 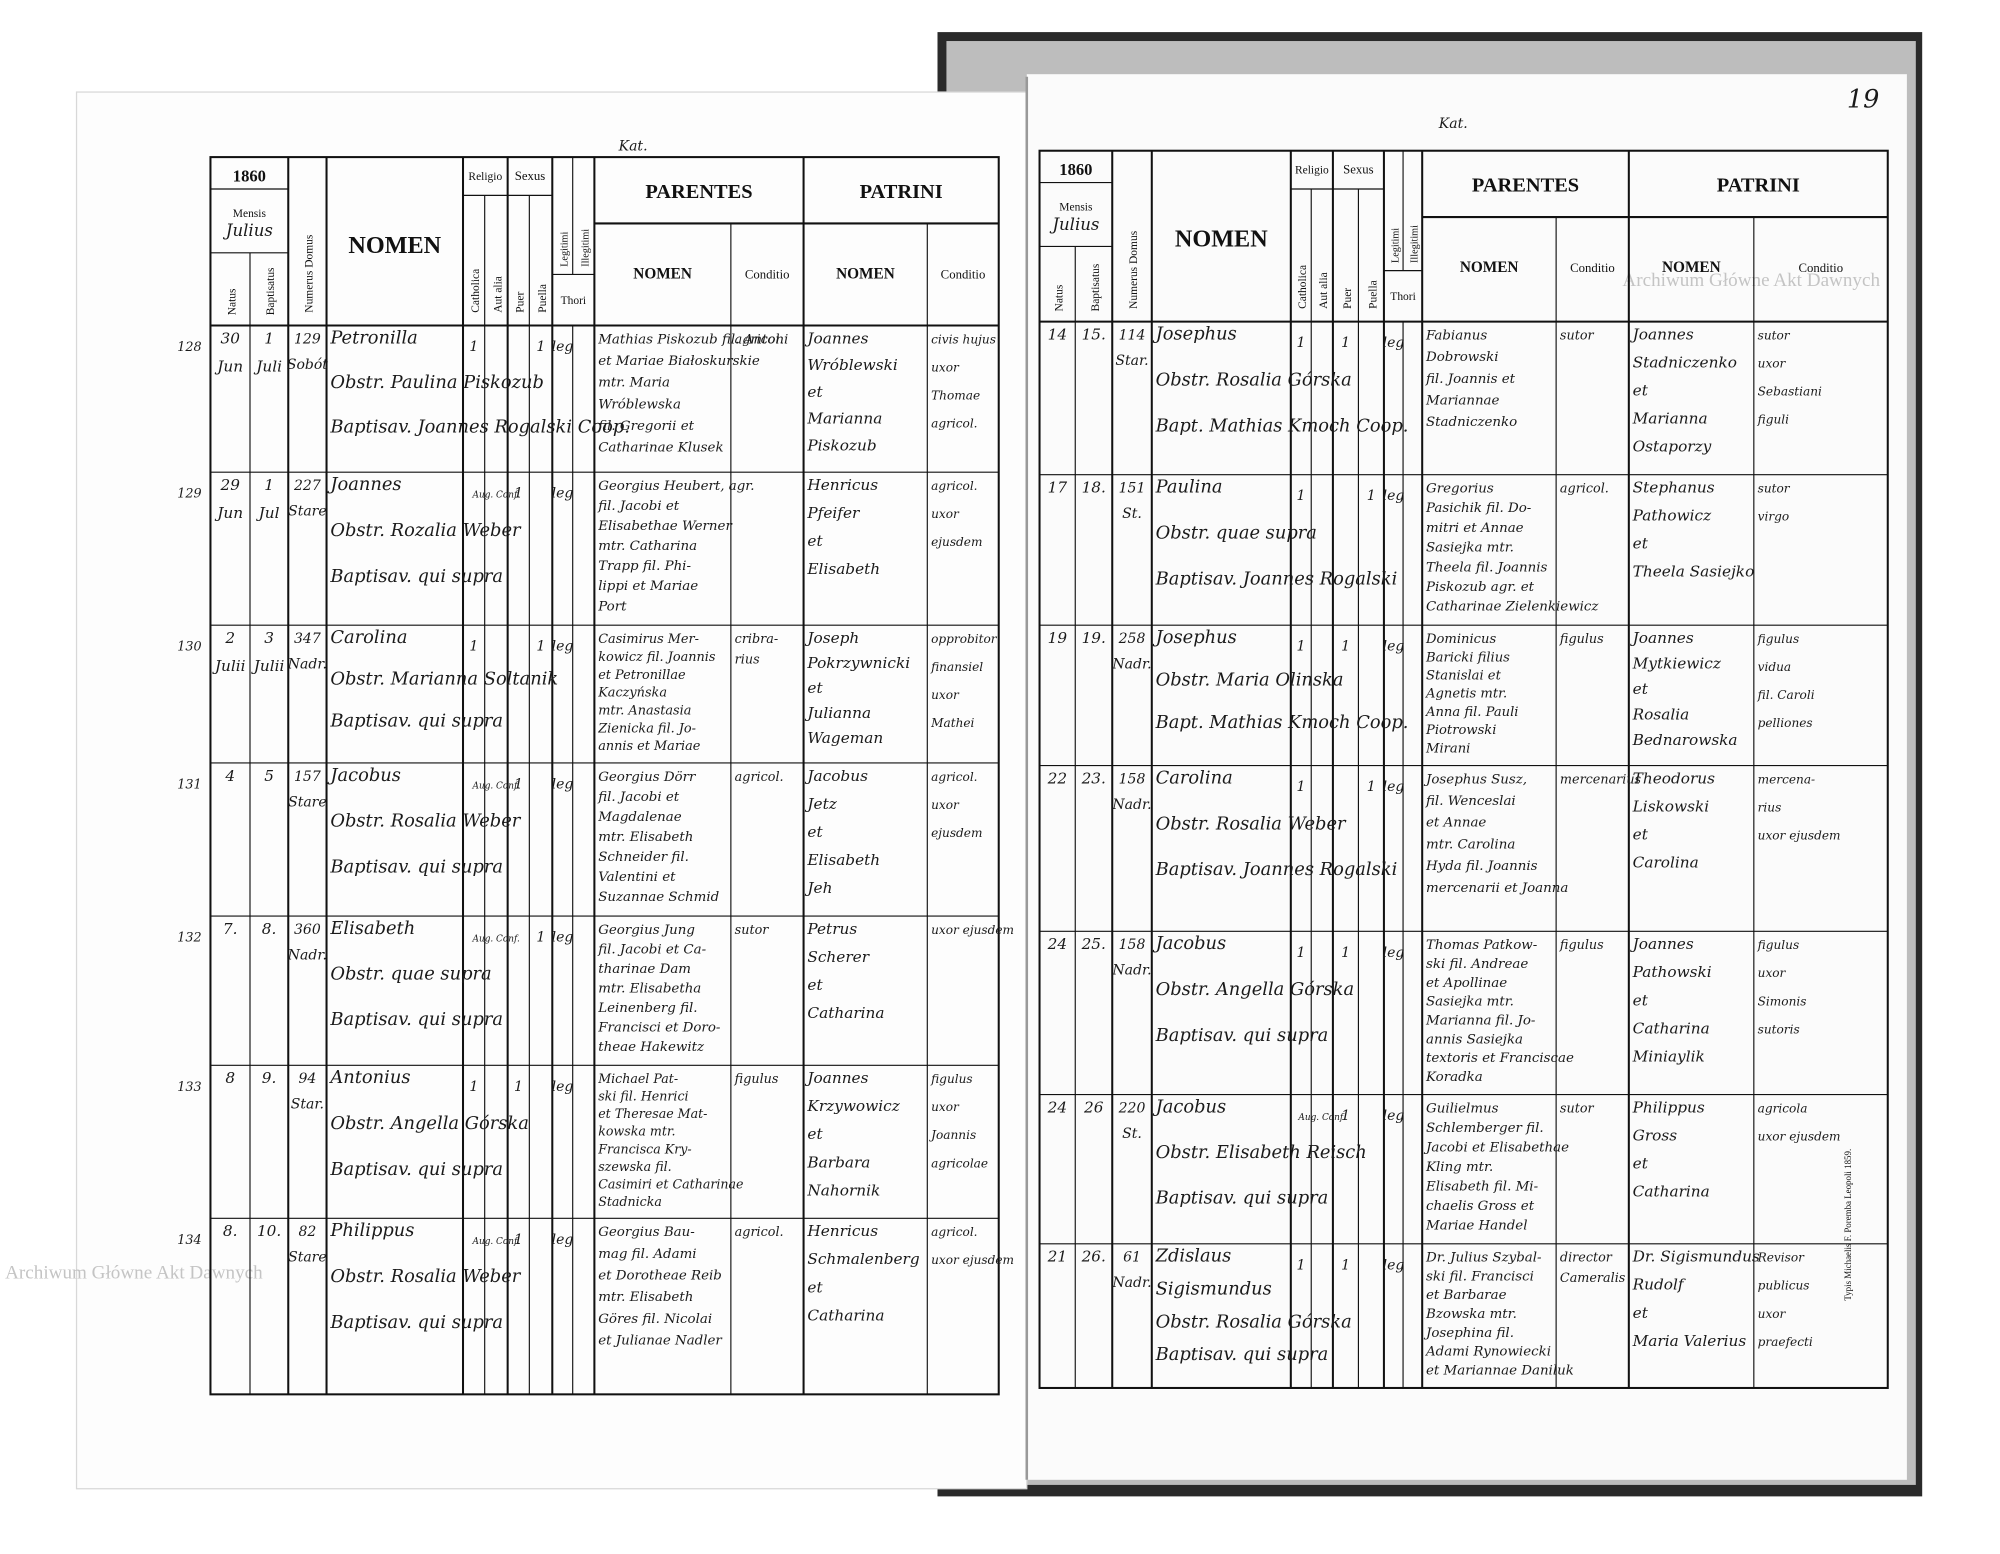 I want to click on nomen: Philippus, so click(x=371, y=1230).